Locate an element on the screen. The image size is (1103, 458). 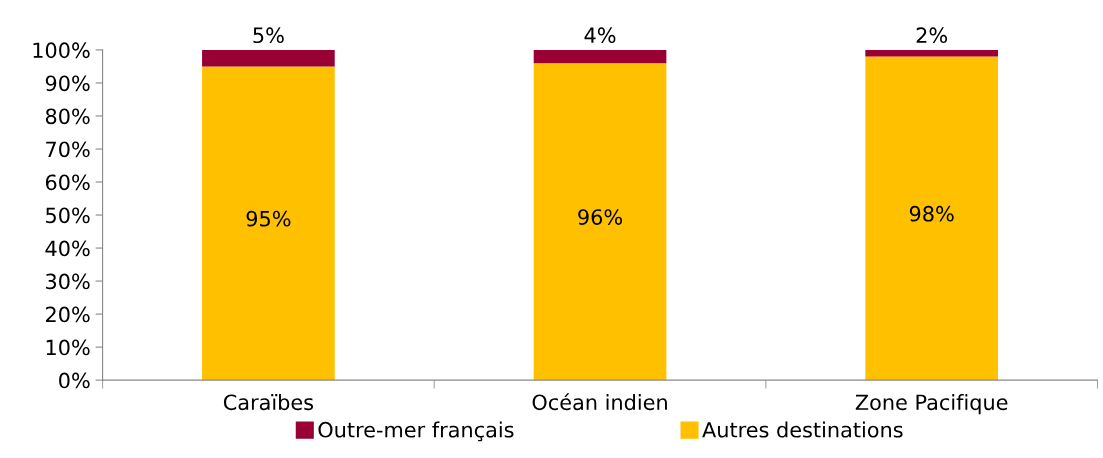
legend-label: Autres destinations is located at coordinates (802, 429).